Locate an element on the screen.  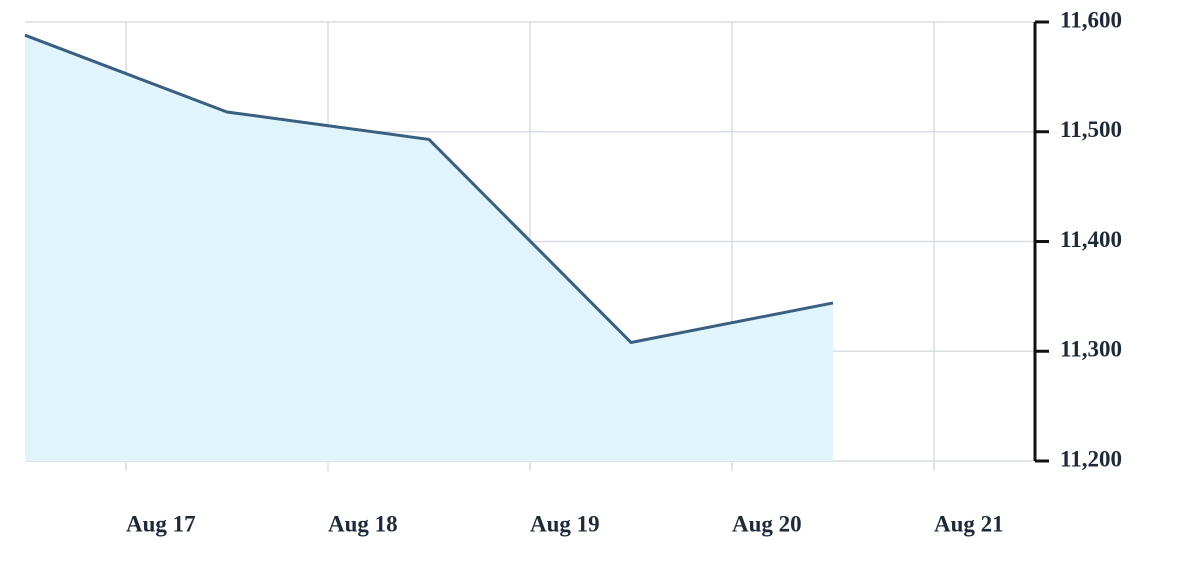
x-tick-label: Aug 18 is located at coordinates (363, 523).